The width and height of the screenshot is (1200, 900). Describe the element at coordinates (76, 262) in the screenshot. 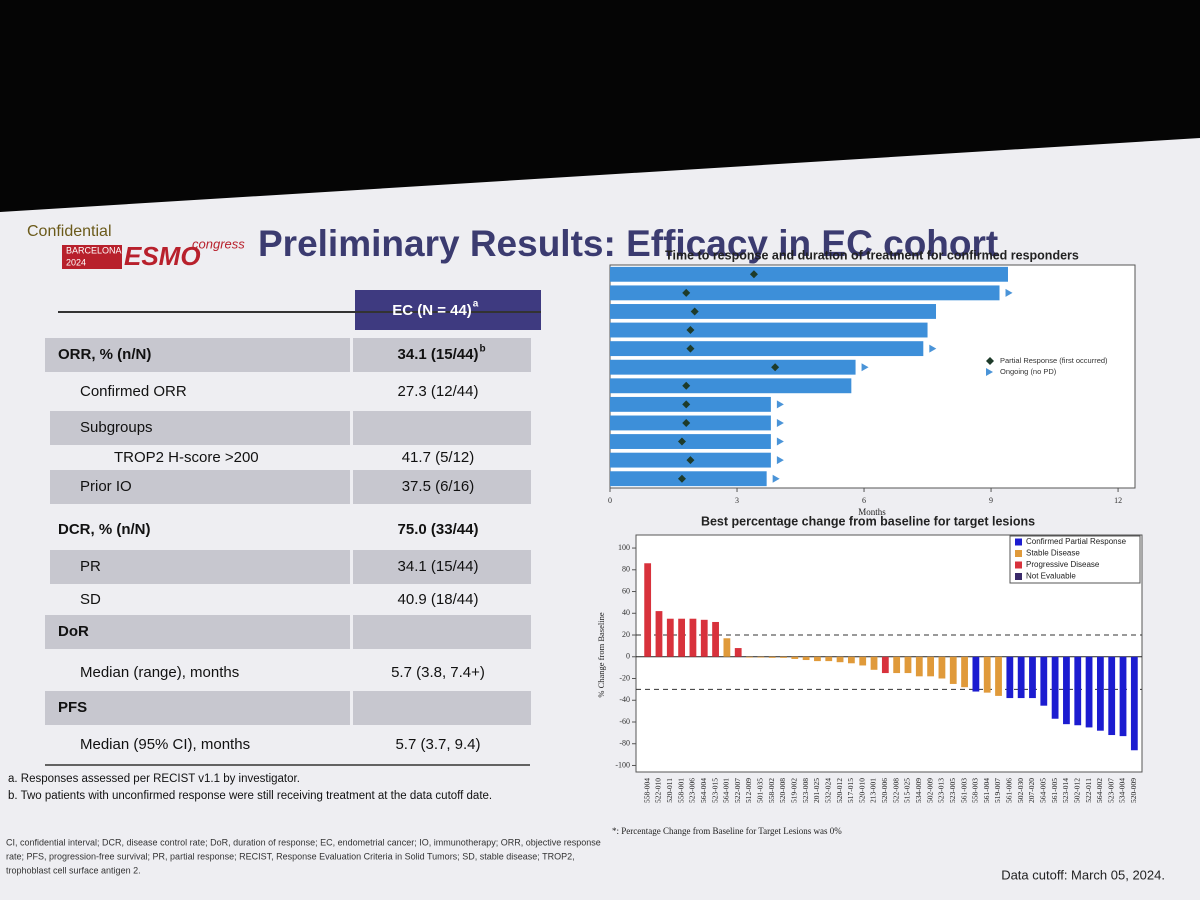

I see `logo-year: 2024` at that location.